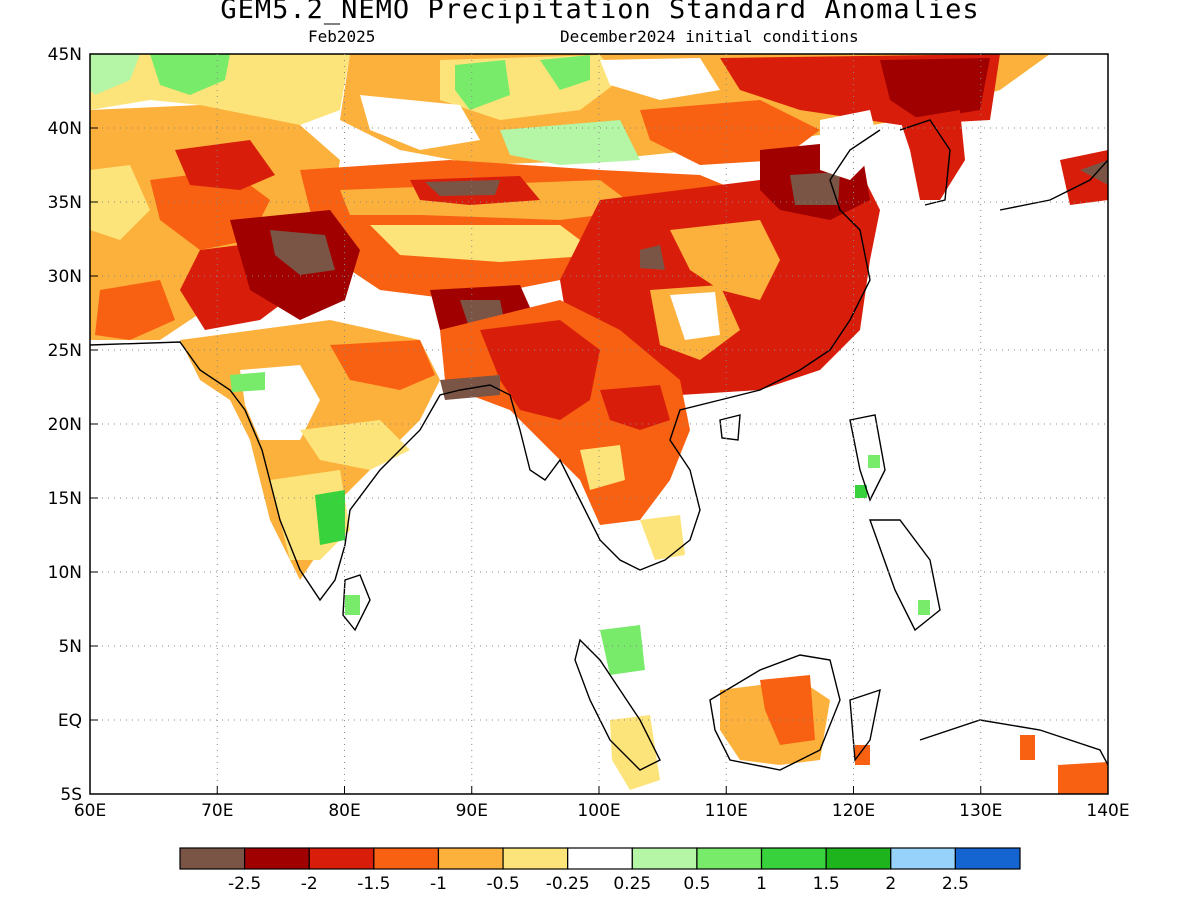 This screenshot has width=1200, height=900. Describe the element at coordinates (980, 811) in the screenshot. I see `x-tick-label: 130E` at that location.